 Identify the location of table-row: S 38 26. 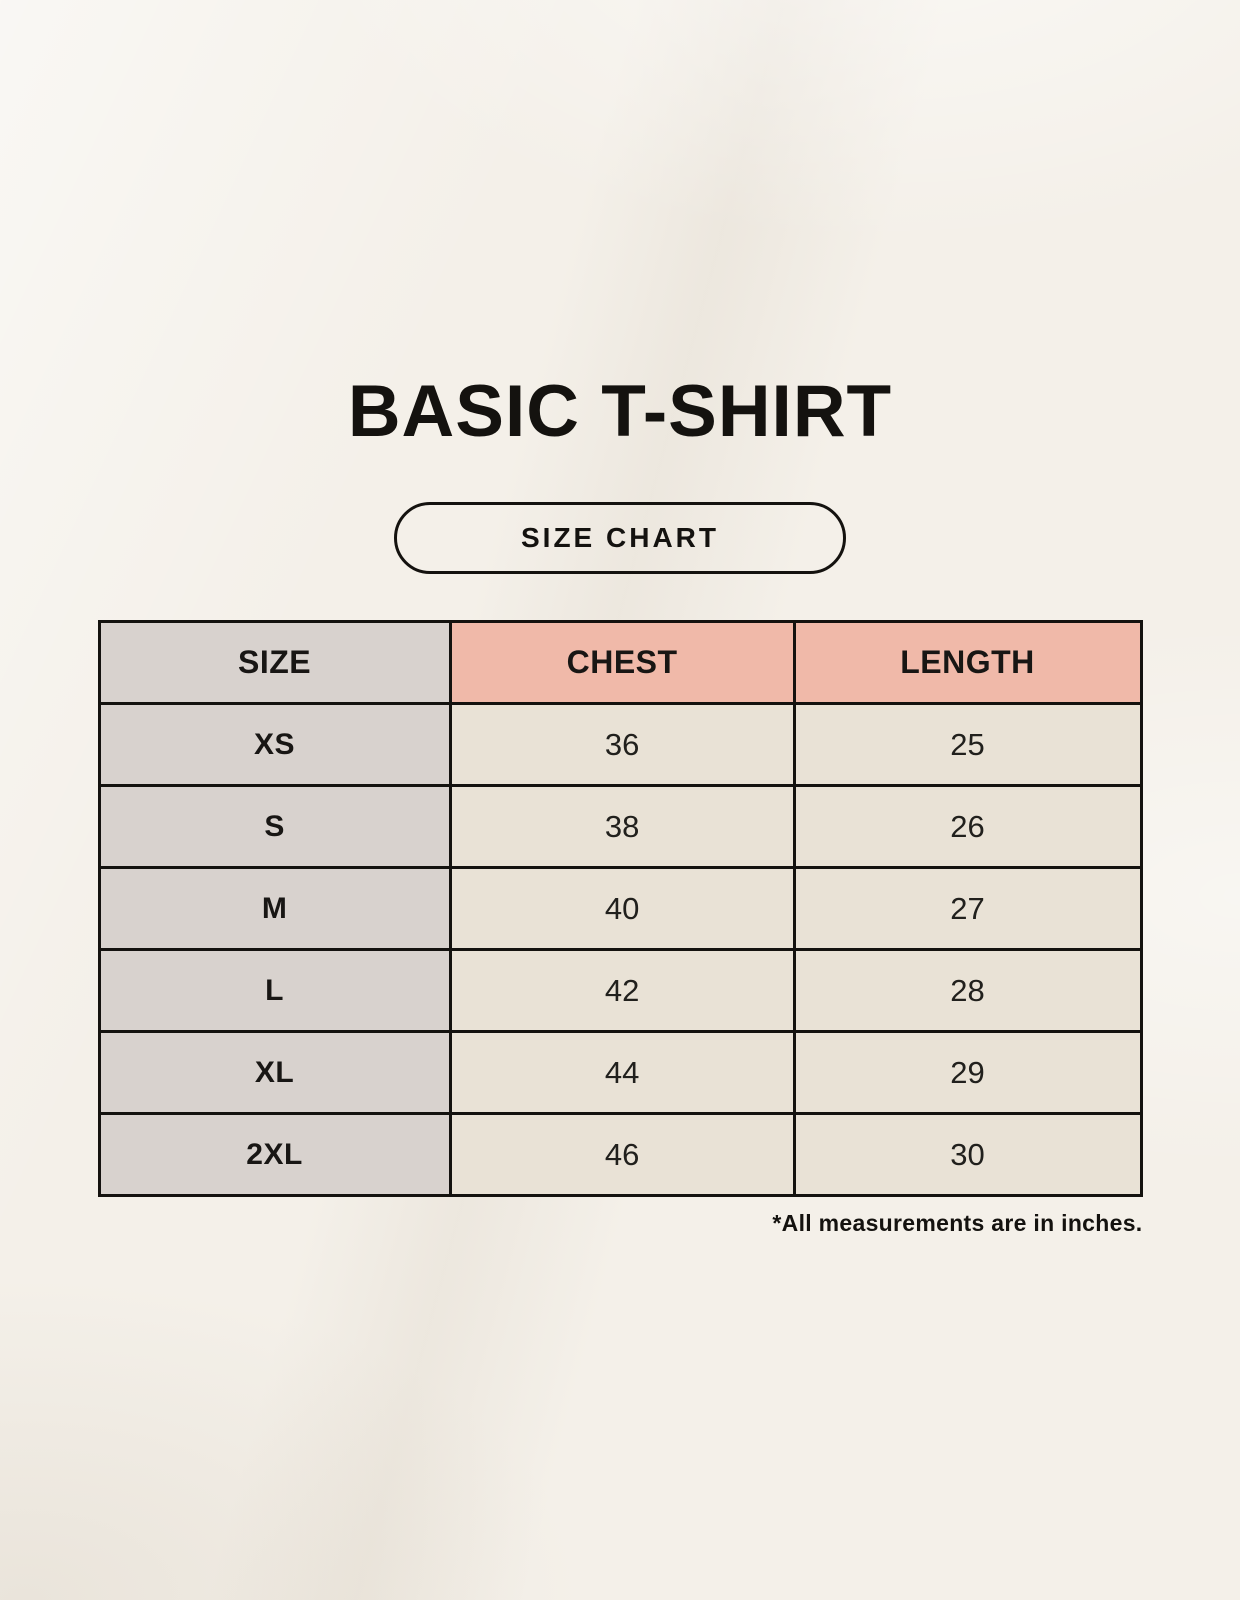
(620, 826).